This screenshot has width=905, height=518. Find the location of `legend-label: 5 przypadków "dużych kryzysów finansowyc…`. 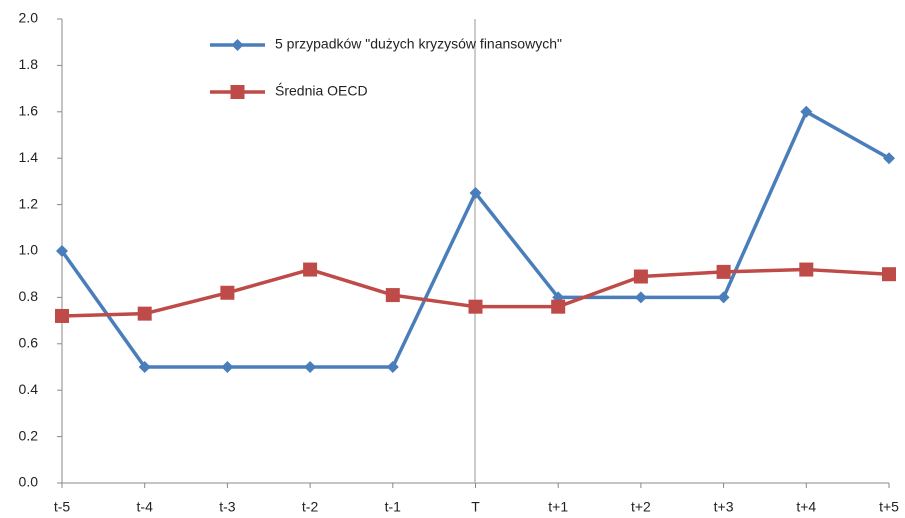

legend-label: 5 przypadków "dużych kryzysów finansowyc… is located at coordinates (418, 44).